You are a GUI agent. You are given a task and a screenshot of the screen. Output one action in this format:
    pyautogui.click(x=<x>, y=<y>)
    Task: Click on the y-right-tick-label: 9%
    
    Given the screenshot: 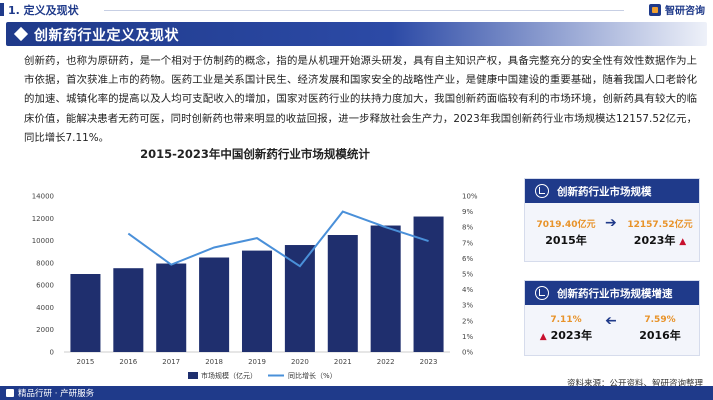 What is the action you would take?
    pyautogui.click(x=467, y=212)
    